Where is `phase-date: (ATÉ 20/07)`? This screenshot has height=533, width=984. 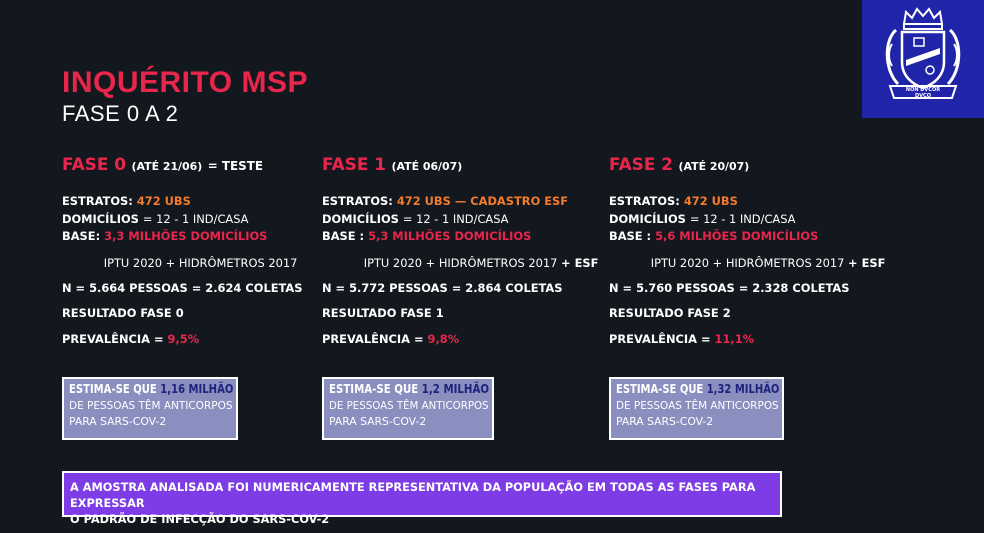 phase-date: (ATÉ 20/07) is located at coordinates (714, 166).